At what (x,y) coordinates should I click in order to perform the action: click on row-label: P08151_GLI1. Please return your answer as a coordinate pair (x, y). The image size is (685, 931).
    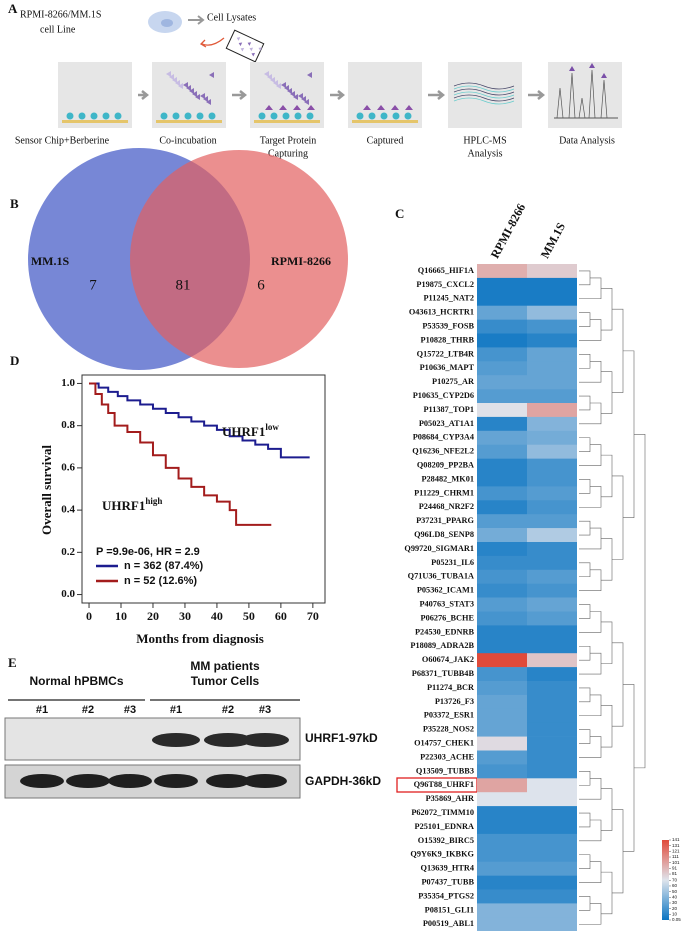
    Looking at the image, I should click on (449, 909).